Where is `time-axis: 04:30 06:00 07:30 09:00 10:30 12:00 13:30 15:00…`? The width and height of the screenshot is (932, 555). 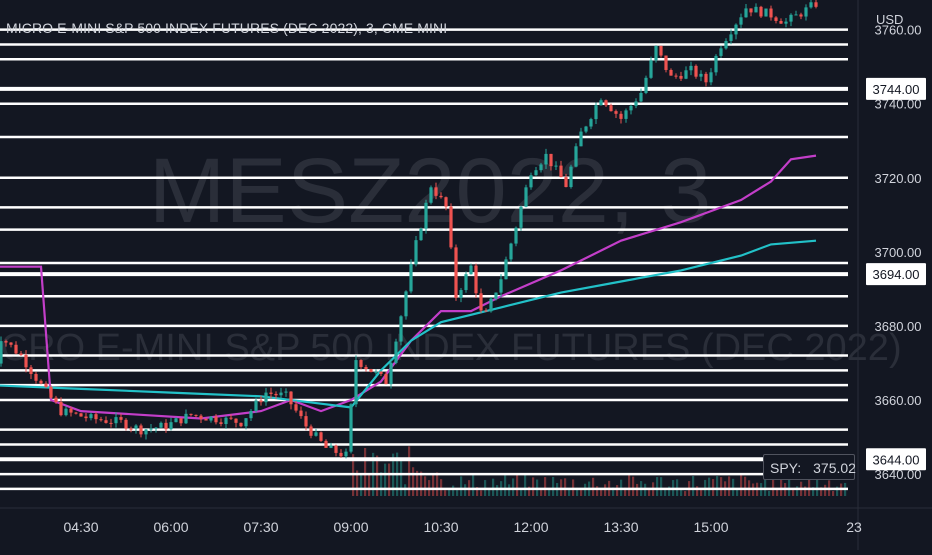 time-axis: 04:30 06:00 07:30 09:00 10:30 12:00 13:30 15:00… is located at coordinates (466, 521).